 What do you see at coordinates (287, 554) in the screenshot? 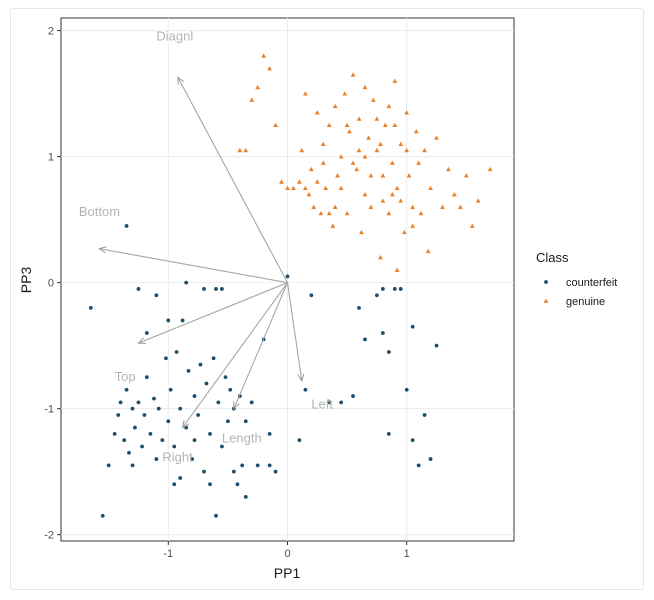
I see `x-tick-label: 0` at bounding box center [287, 554].